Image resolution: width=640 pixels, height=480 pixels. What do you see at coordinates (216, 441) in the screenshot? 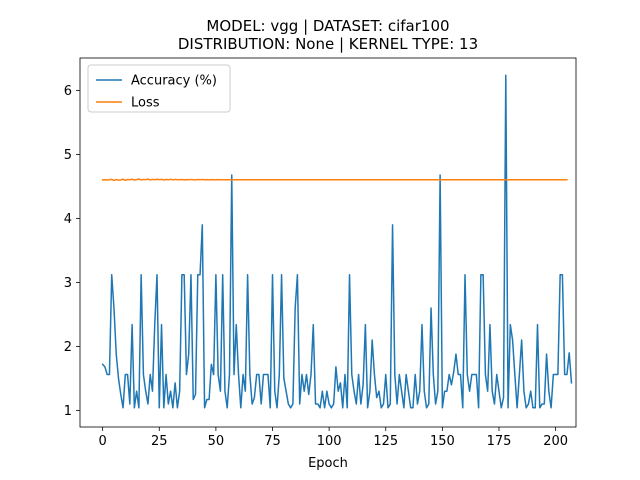
I see `x-tick-label: 50` at bounding box center [216, 441].